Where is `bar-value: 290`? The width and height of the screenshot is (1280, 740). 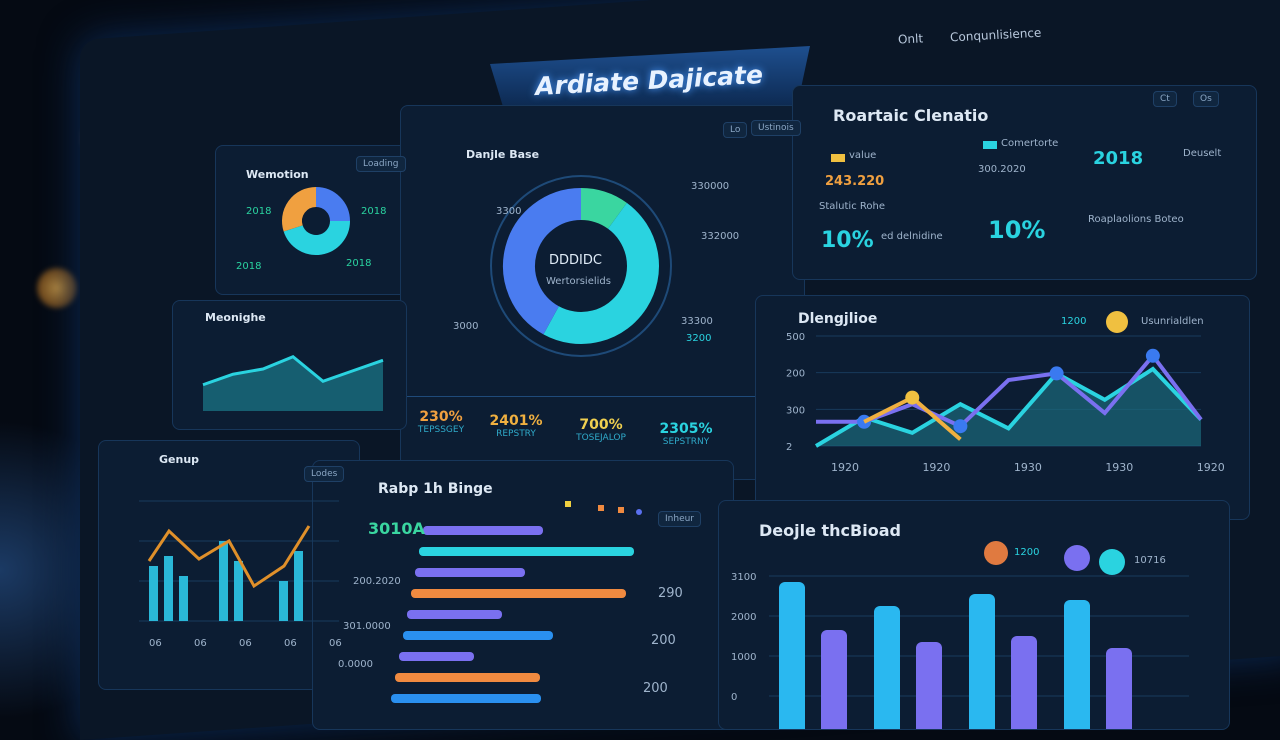
bar-value: 290 is located at coordinates (670, 593).